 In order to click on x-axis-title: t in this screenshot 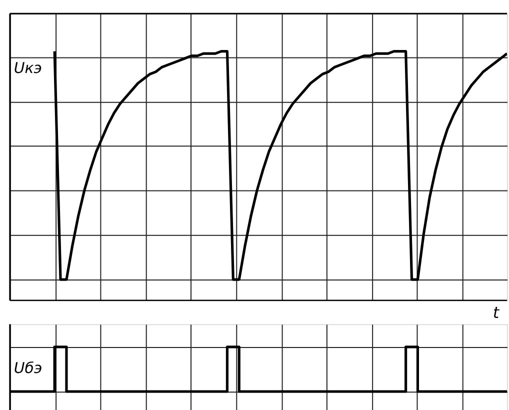, I will do `click(496, 312)`.